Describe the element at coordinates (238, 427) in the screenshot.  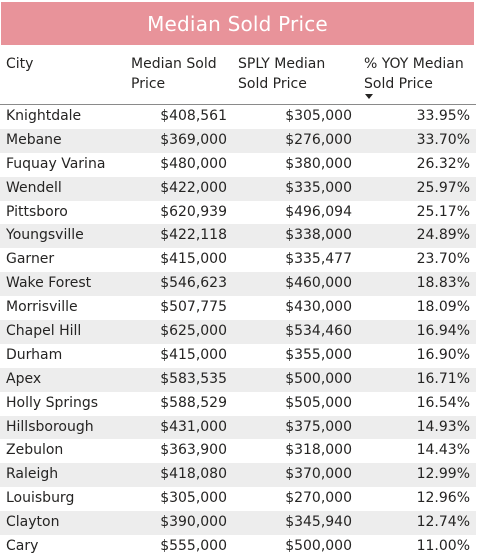
I see `table-row: Hillsborough $431,000 $375,000 14.93%` at that location.